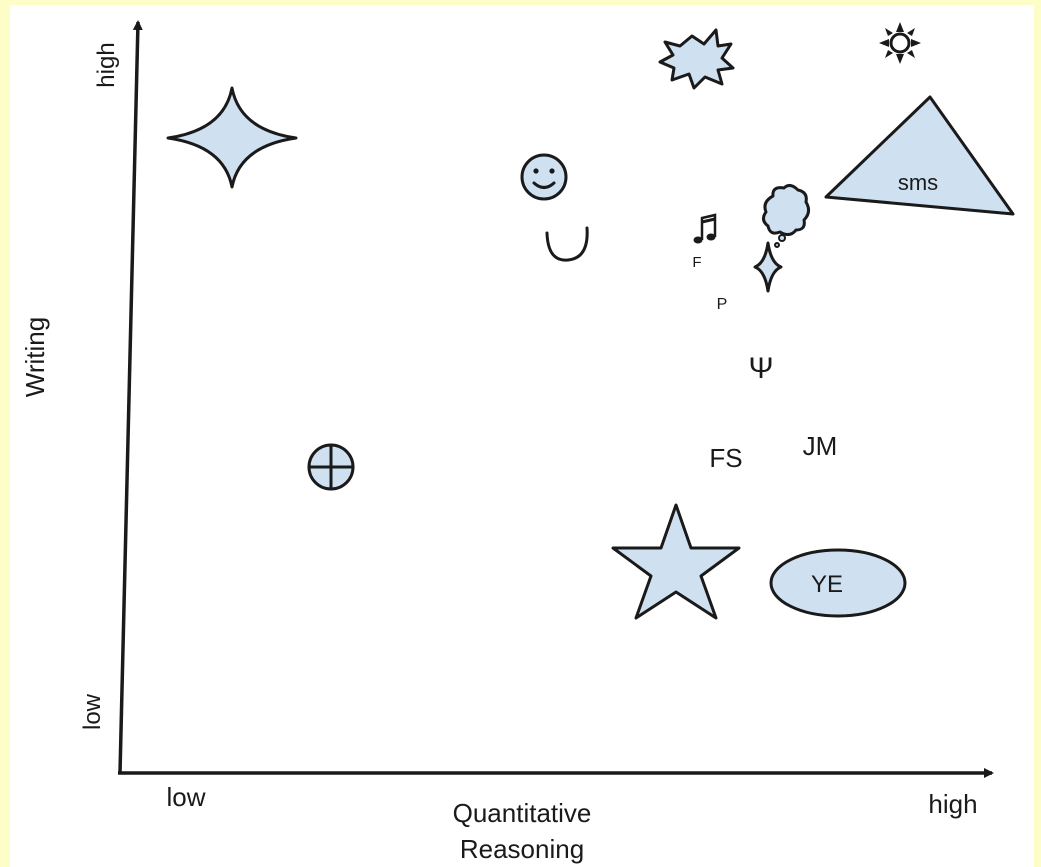 This screenshot has width=1041, height=867. Describe the element at coordinates (522, 849) in the screenshot. I see `x-axis-title-line2: Reasoning` at that location.